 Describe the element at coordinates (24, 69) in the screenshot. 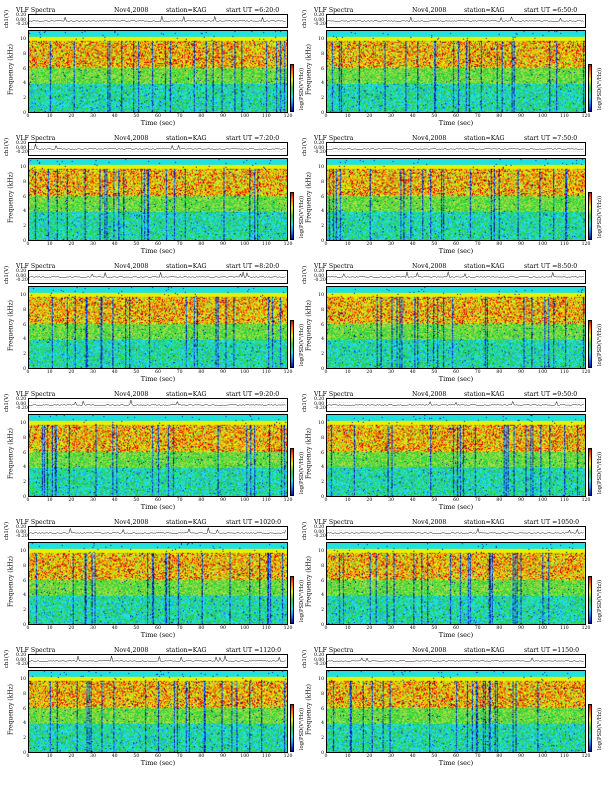

I see `frequency-tick-label: 6` at that location.